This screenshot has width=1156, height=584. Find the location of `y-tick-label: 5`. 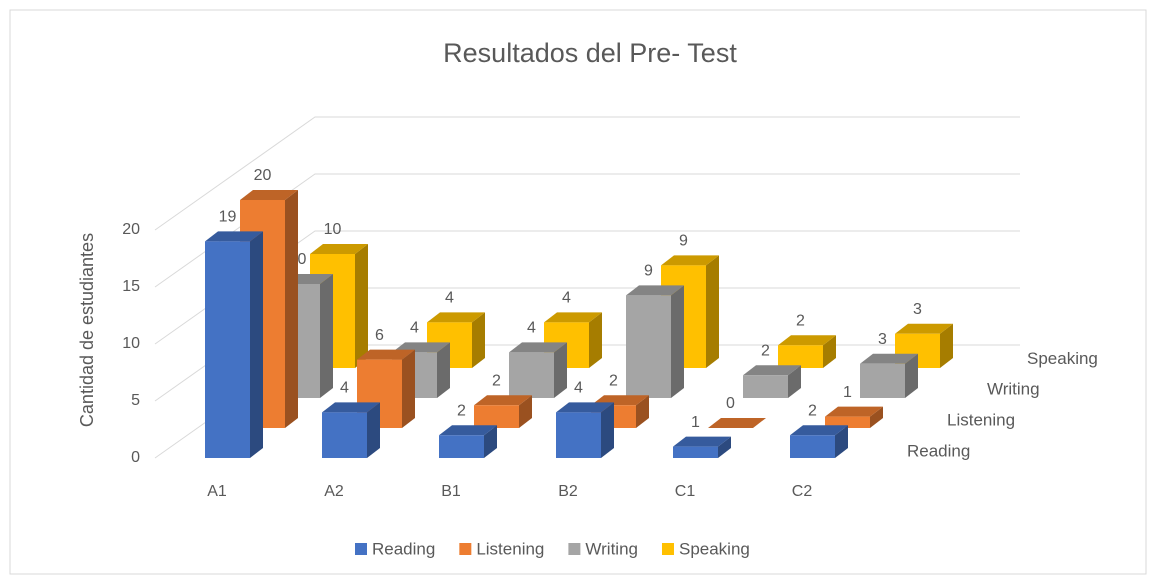

y-tick-label: 5 is located at coordinates (135, 400).